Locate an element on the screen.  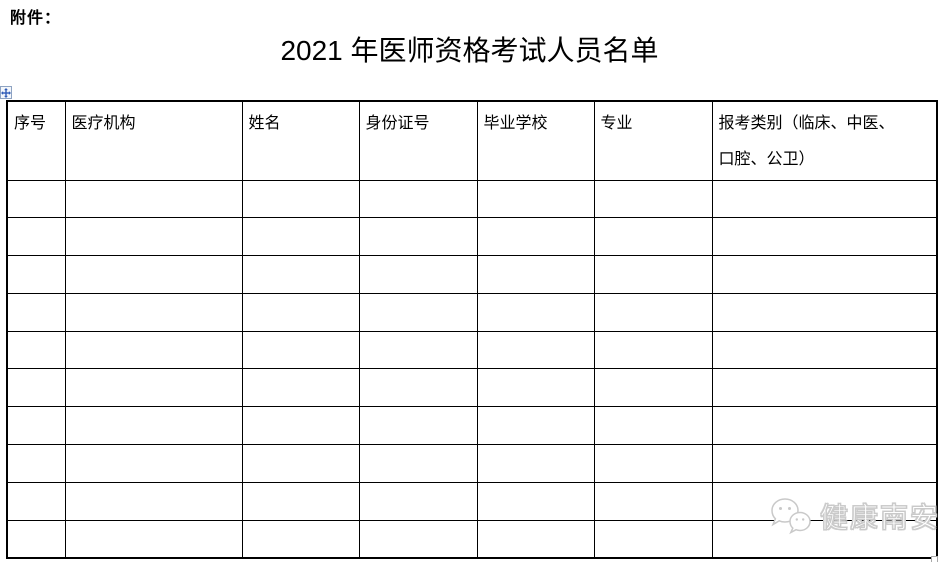
move-arrows-icon is located at coordinates (6, 92).